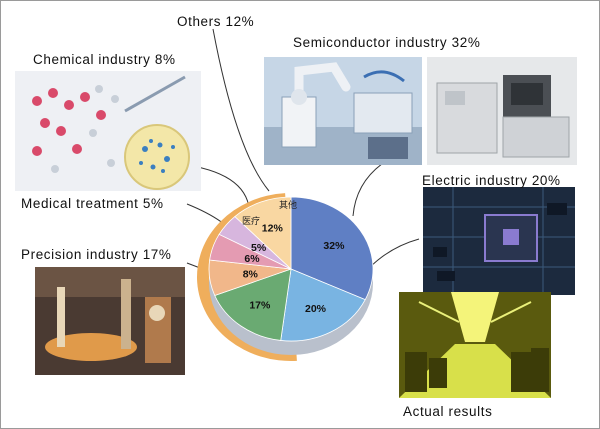 Image resolution: width=600 pixels, height=429 pixels. I want to click on caption-electric: Electric industry 20%, so click(491, 180).